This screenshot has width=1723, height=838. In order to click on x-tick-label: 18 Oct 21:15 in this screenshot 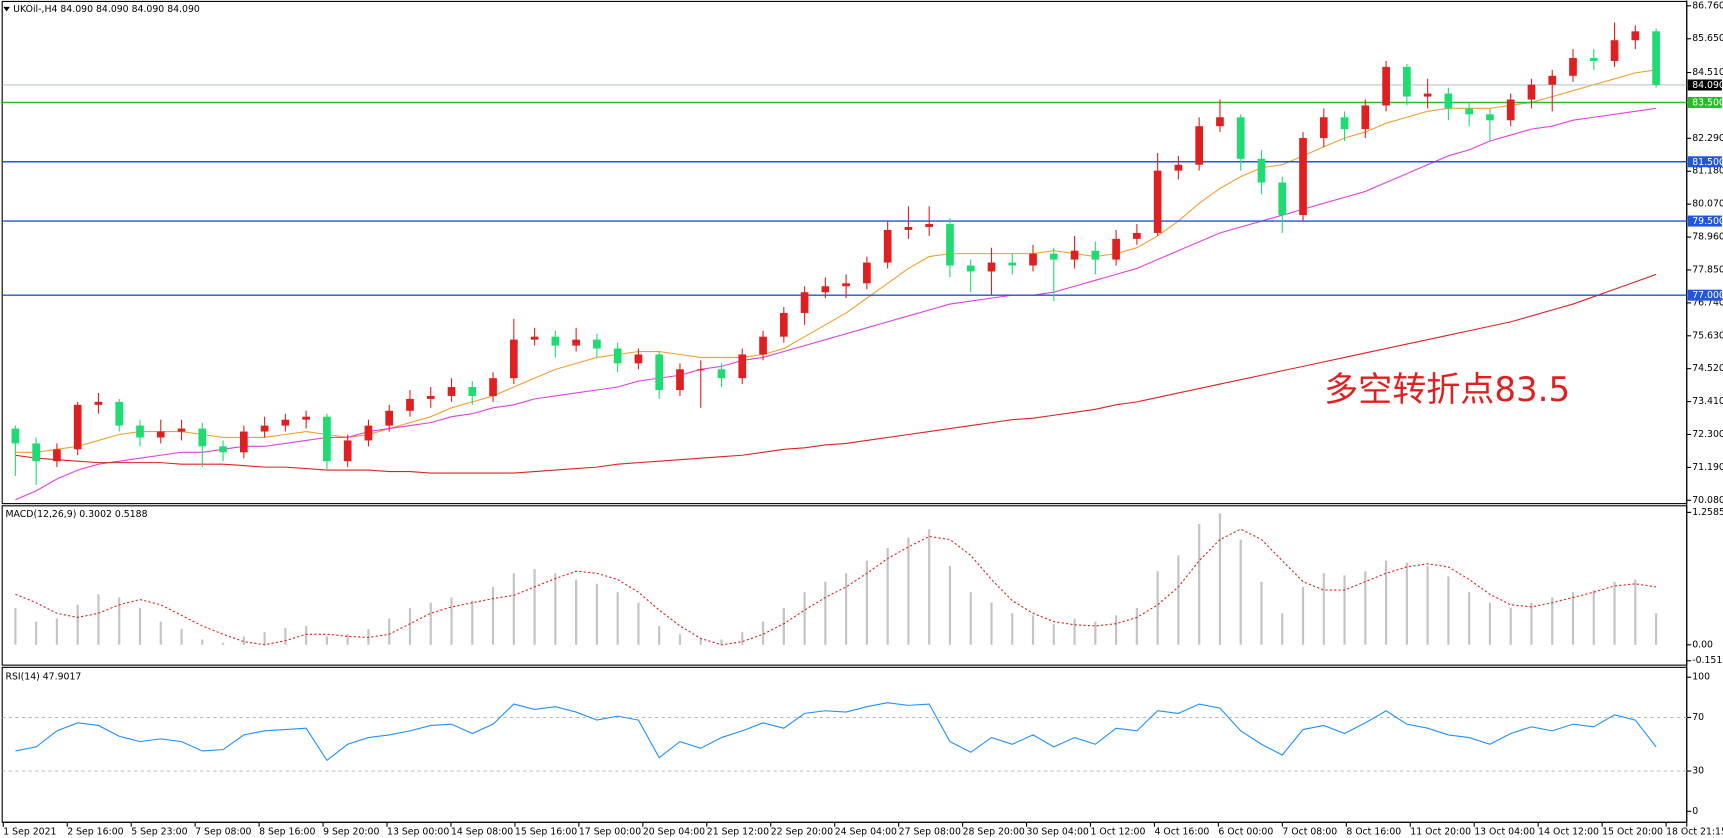, I will do `click(1694, 832)`.